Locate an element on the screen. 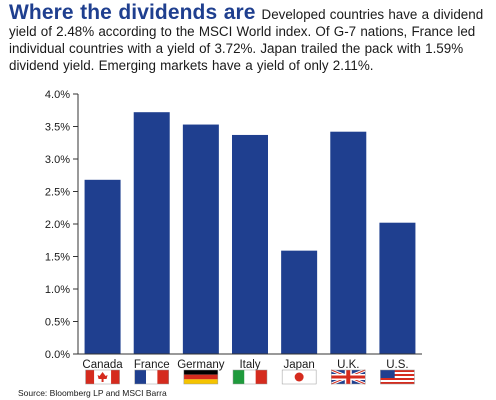  x-tick-label: Italy is located at coordinates (249, 365).